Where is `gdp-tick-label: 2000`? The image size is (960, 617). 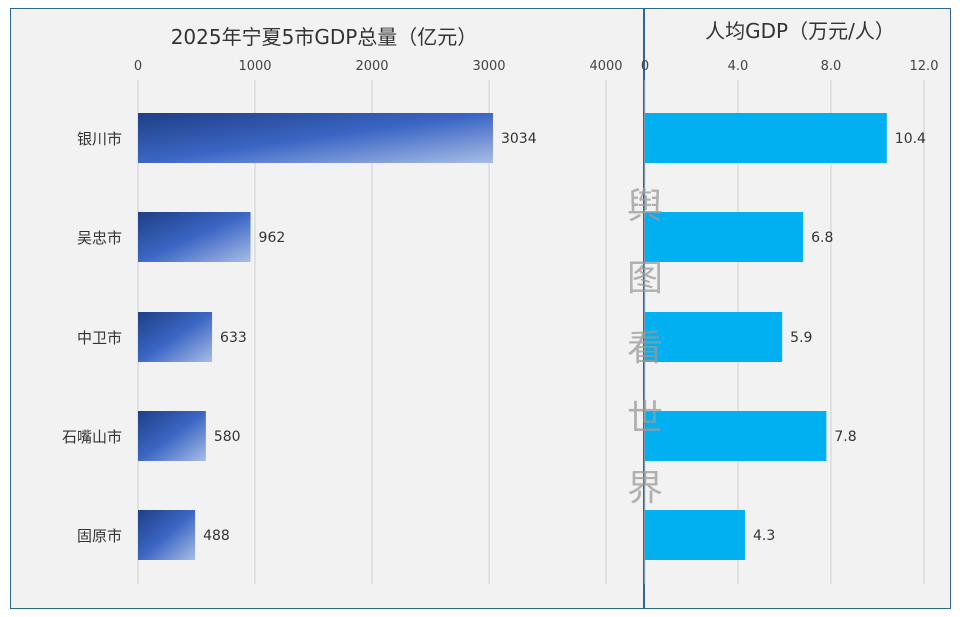 gdp-tick-label: 2000 is located at coordinates (371, 66).